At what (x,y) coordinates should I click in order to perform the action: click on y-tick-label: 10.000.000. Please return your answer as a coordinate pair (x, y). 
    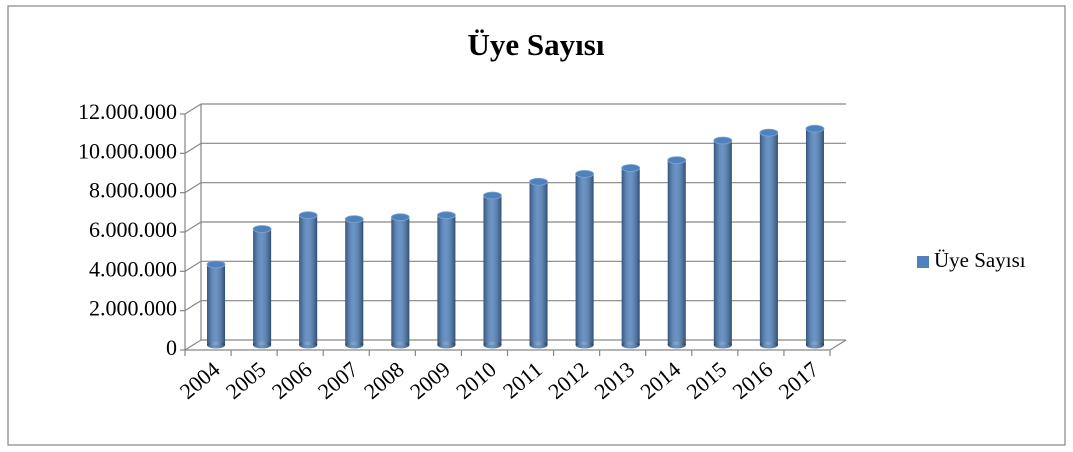
    Looking at the image, I should click on (127, 150).